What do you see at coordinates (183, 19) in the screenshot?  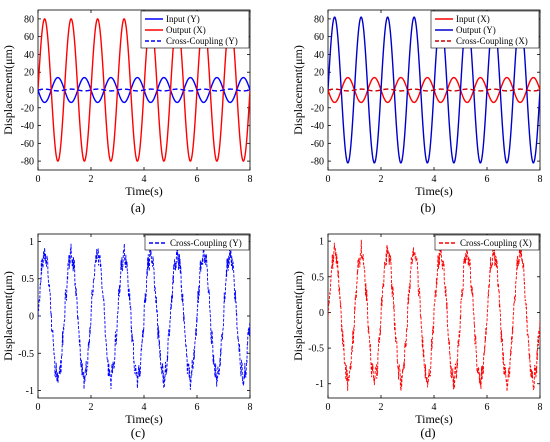 I see `legend-entry: Input (Y)` at bounding box center [183, 19].